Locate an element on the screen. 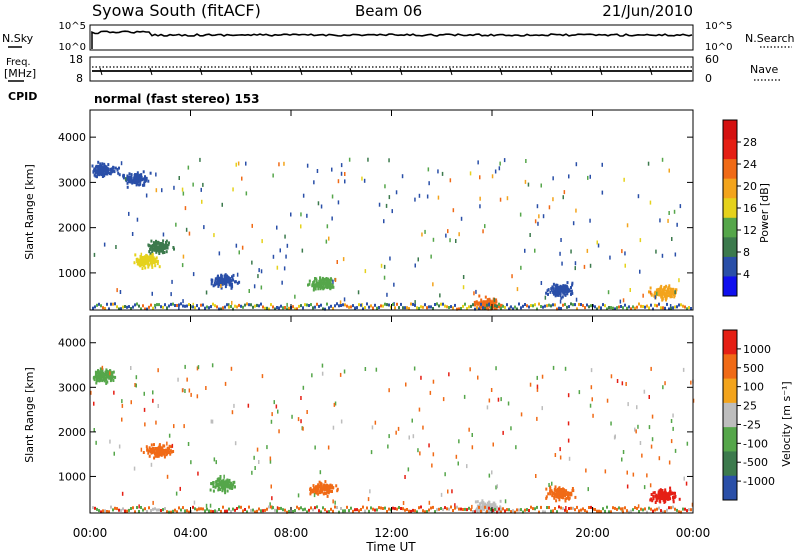  velocity-colorbar-swatch is located at coordinates (730, 439).